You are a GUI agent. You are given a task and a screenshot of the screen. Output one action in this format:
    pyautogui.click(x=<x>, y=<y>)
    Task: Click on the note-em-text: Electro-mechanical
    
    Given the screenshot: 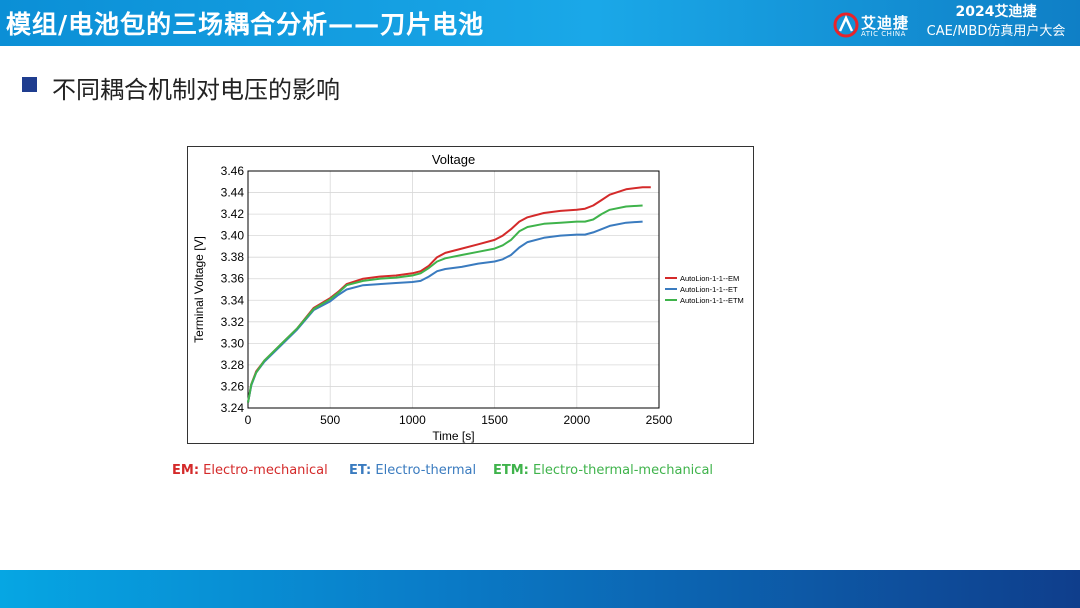 What is the action you would take?
    pyautogui.click(x=265, y=470)
    